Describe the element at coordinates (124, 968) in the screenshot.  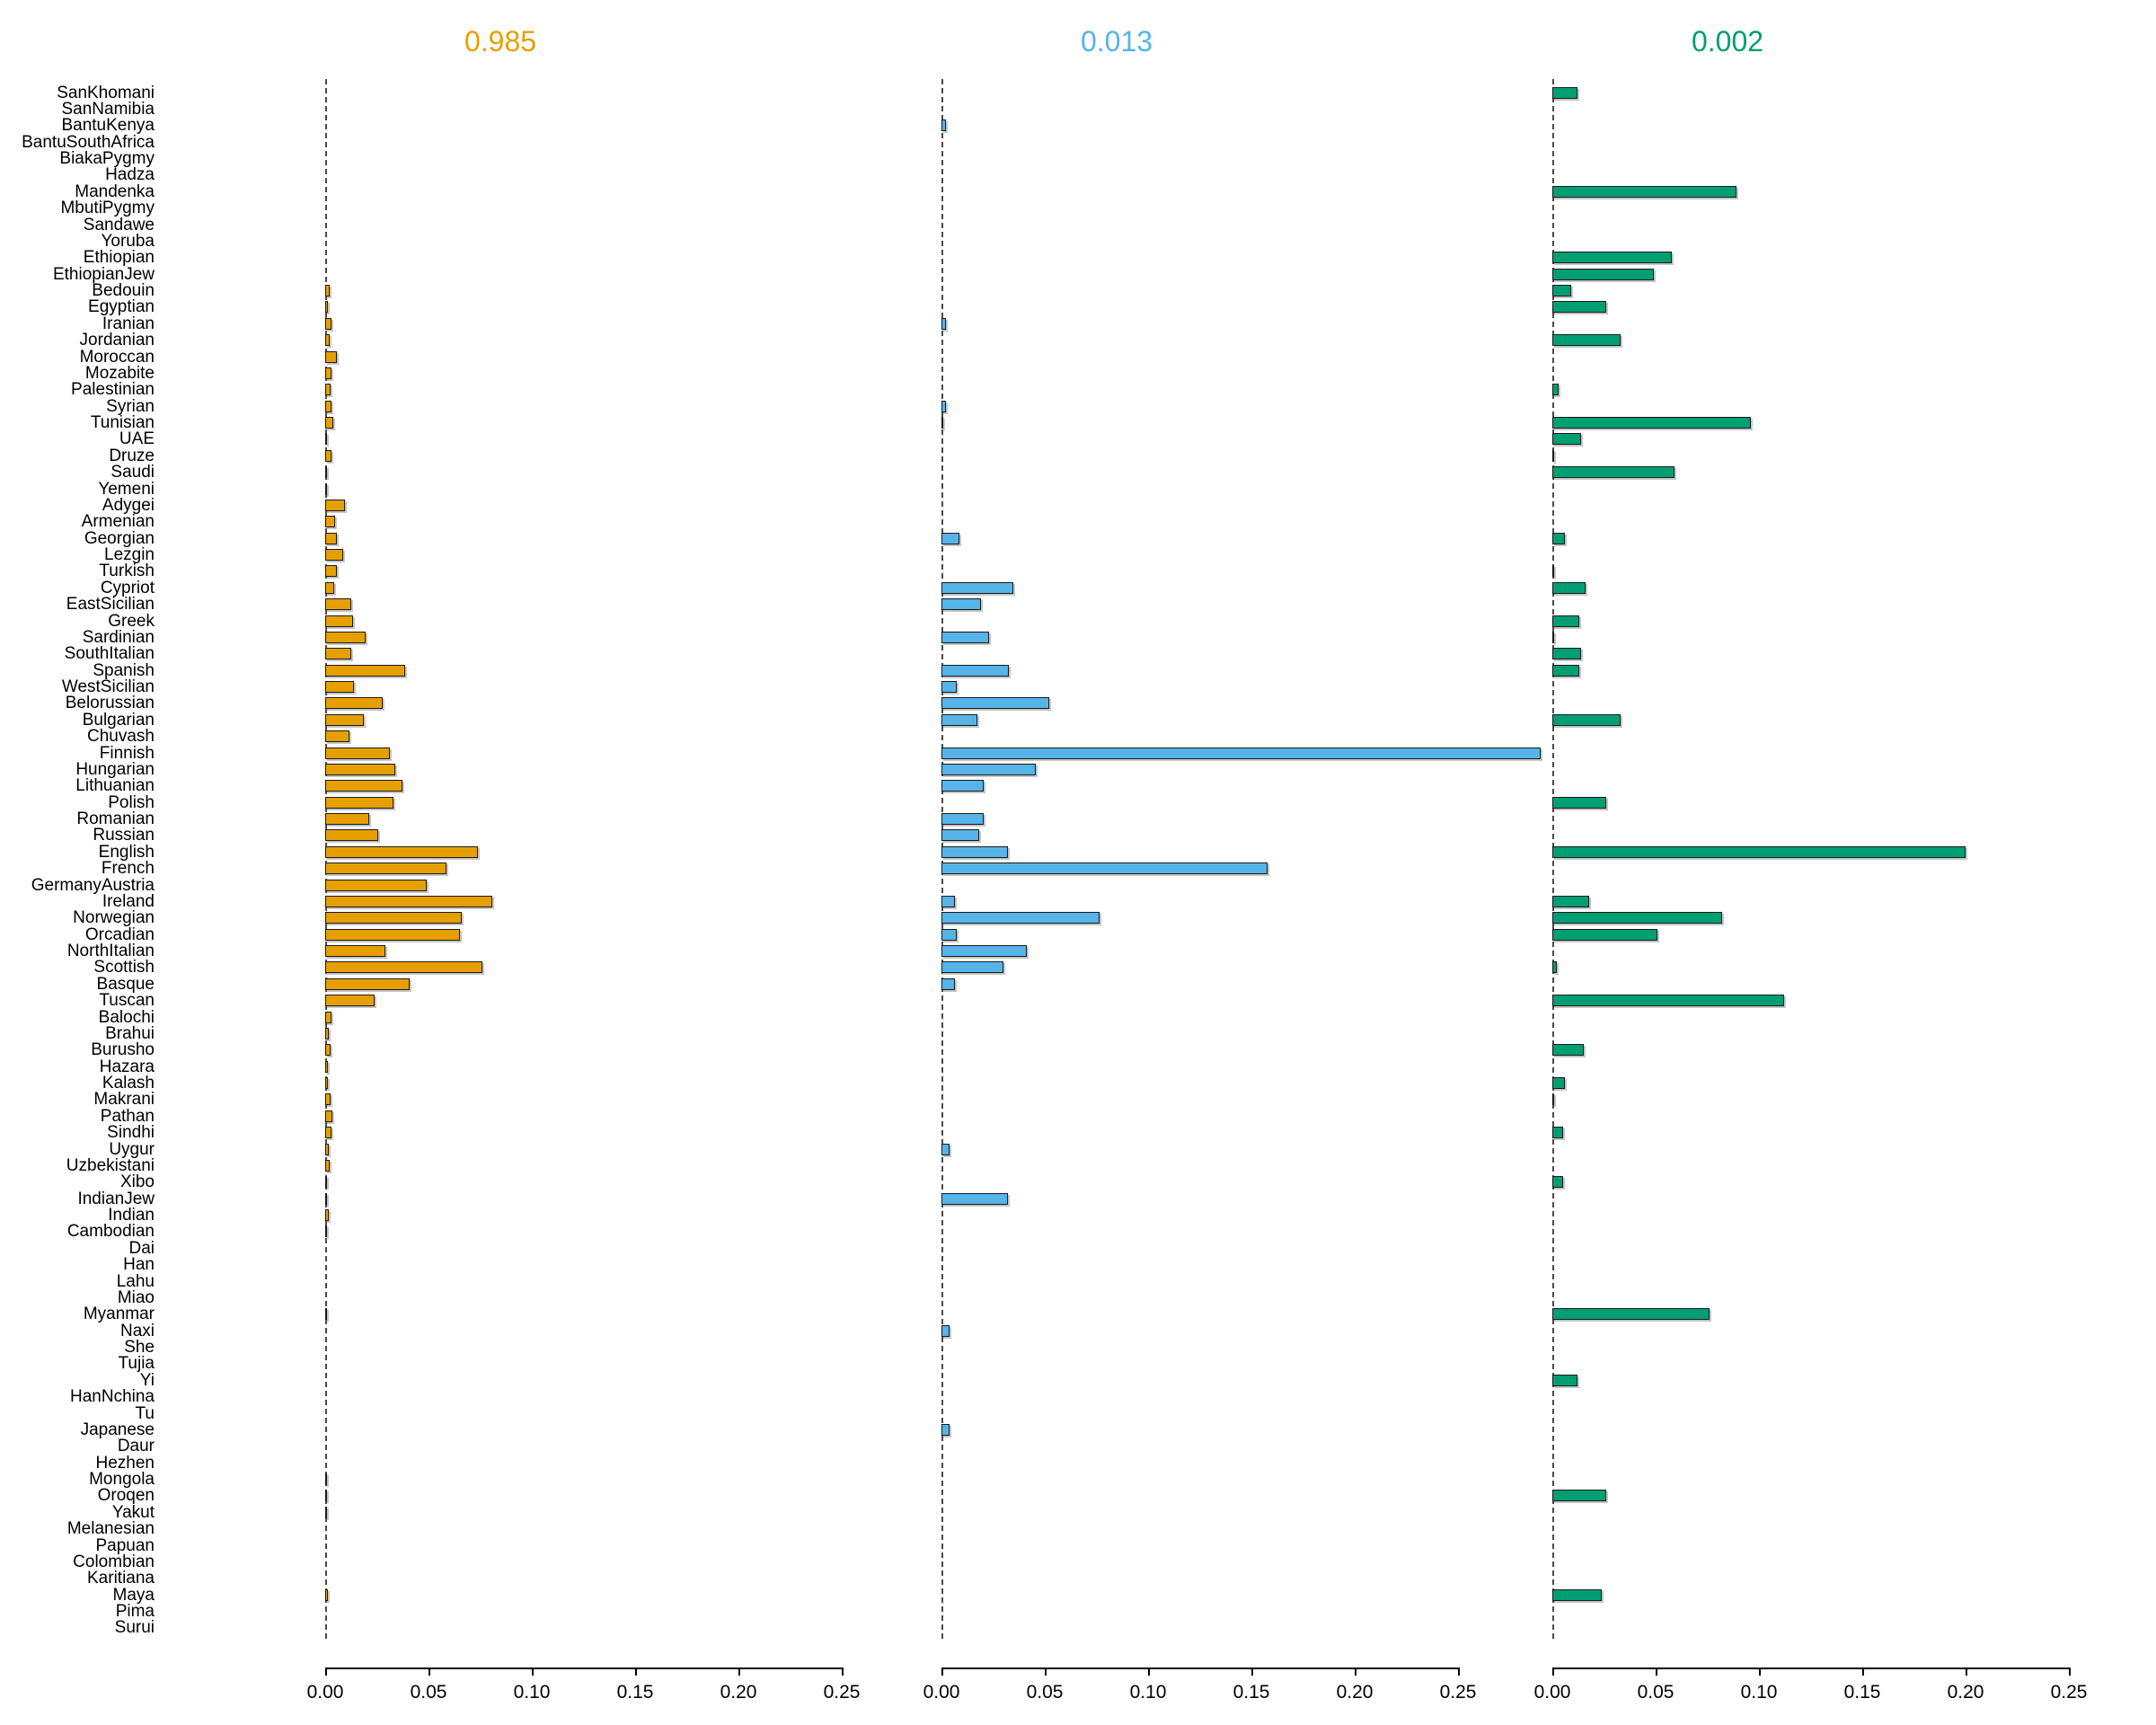
I see `population-label: Scottish` at that location.